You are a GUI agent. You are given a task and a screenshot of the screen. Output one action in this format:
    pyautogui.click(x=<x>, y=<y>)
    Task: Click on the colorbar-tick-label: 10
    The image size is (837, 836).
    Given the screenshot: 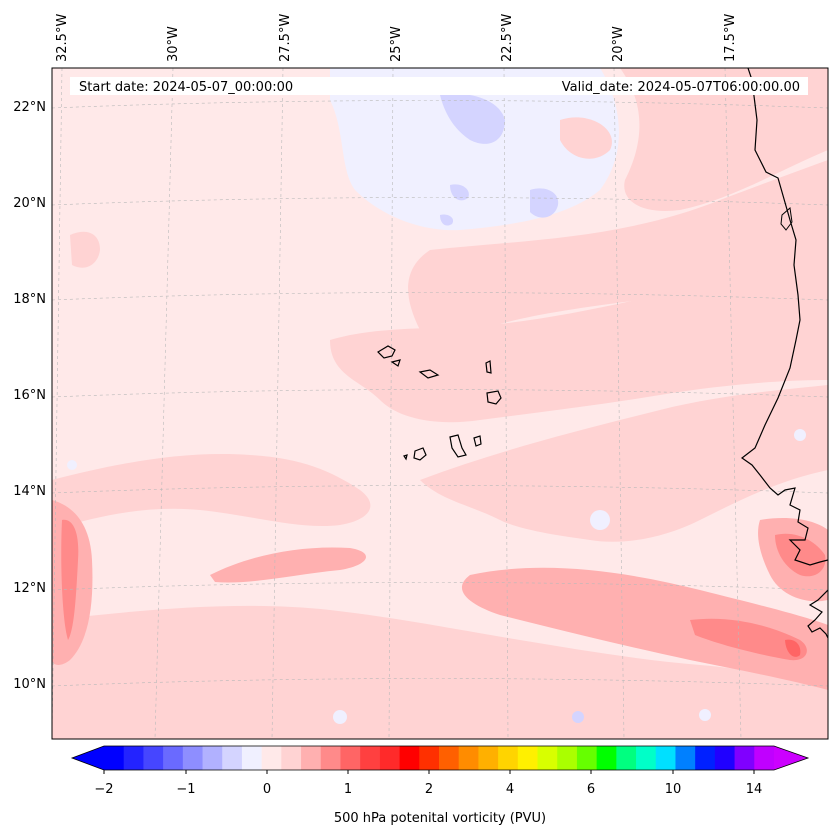 What is the action you would take?
    pyautogui.click(x=673, y=789)
    